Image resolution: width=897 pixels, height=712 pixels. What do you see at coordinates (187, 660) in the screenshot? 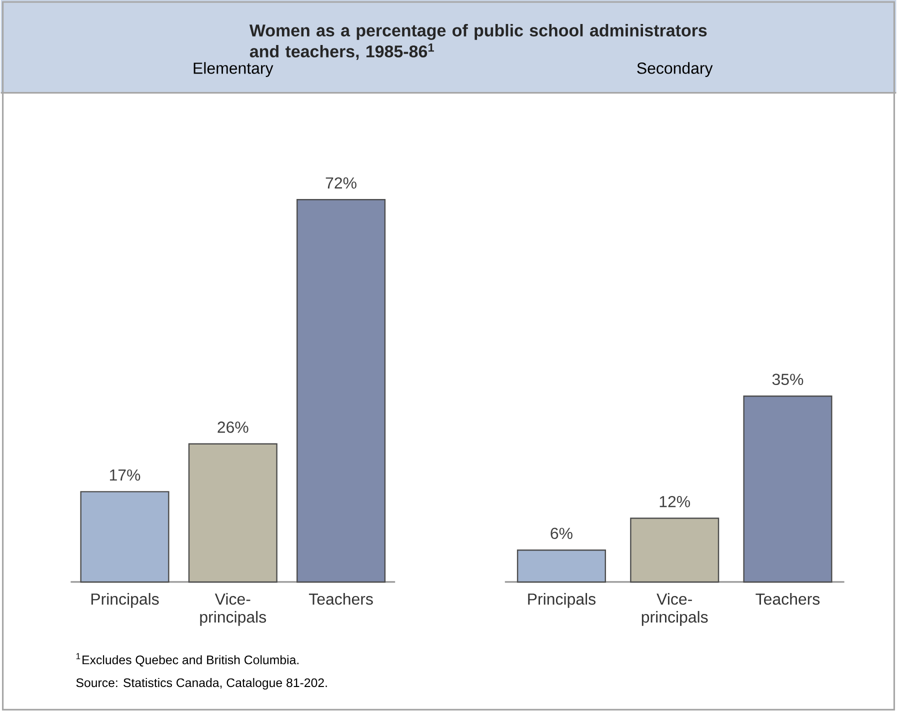
I see `text: $^{1}$Excludes Quebec and British Columbia.` at bounding box center [187, 660].